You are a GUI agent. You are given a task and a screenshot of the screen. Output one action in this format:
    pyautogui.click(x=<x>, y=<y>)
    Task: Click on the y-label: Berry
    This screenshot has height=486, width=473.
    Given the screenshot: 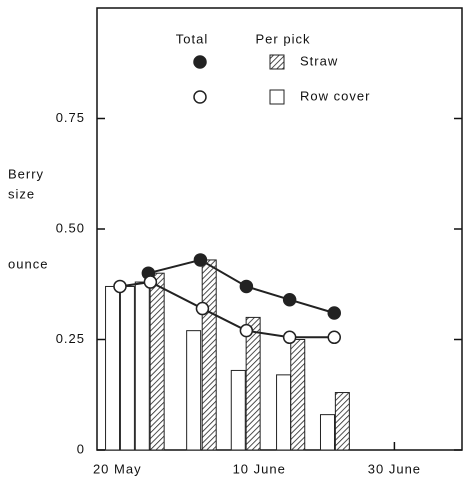 What is the action you would take?
    pyautogui.click(x=26, y=173)
    